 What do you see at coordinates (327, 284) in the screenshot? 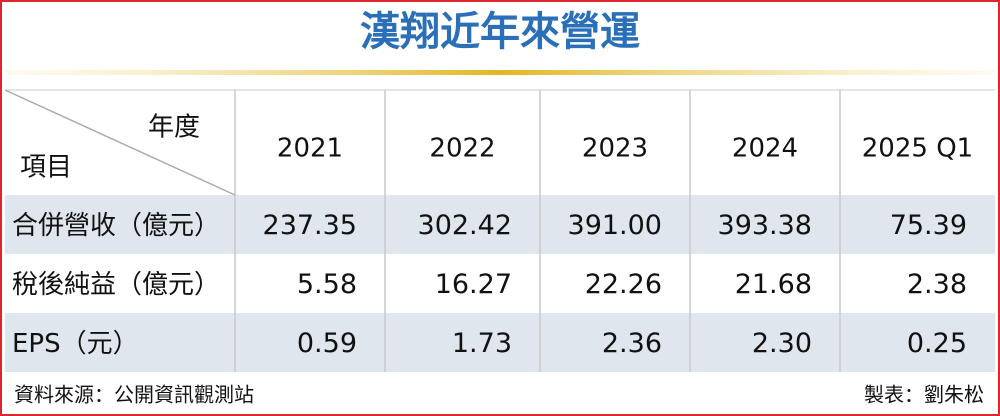
I see `cell-value: 5.58` at bounding box center [327, 284].